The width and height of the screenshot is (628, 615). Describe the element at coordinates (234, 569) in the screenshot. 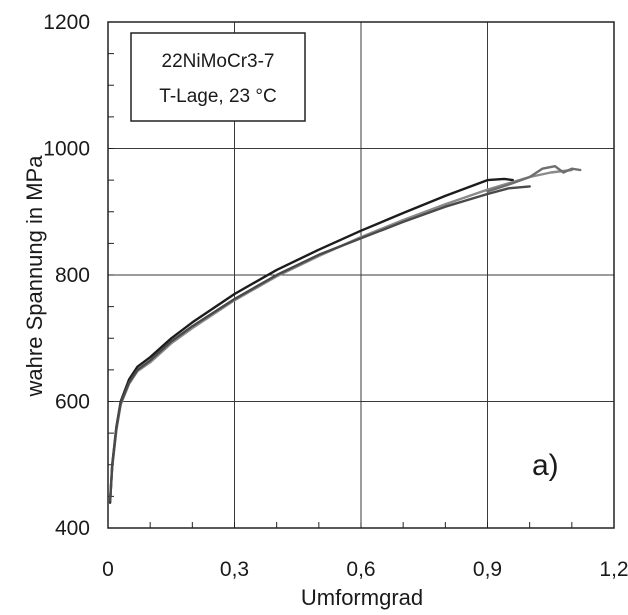

I see `x-tick-label: 0,3` at that location.